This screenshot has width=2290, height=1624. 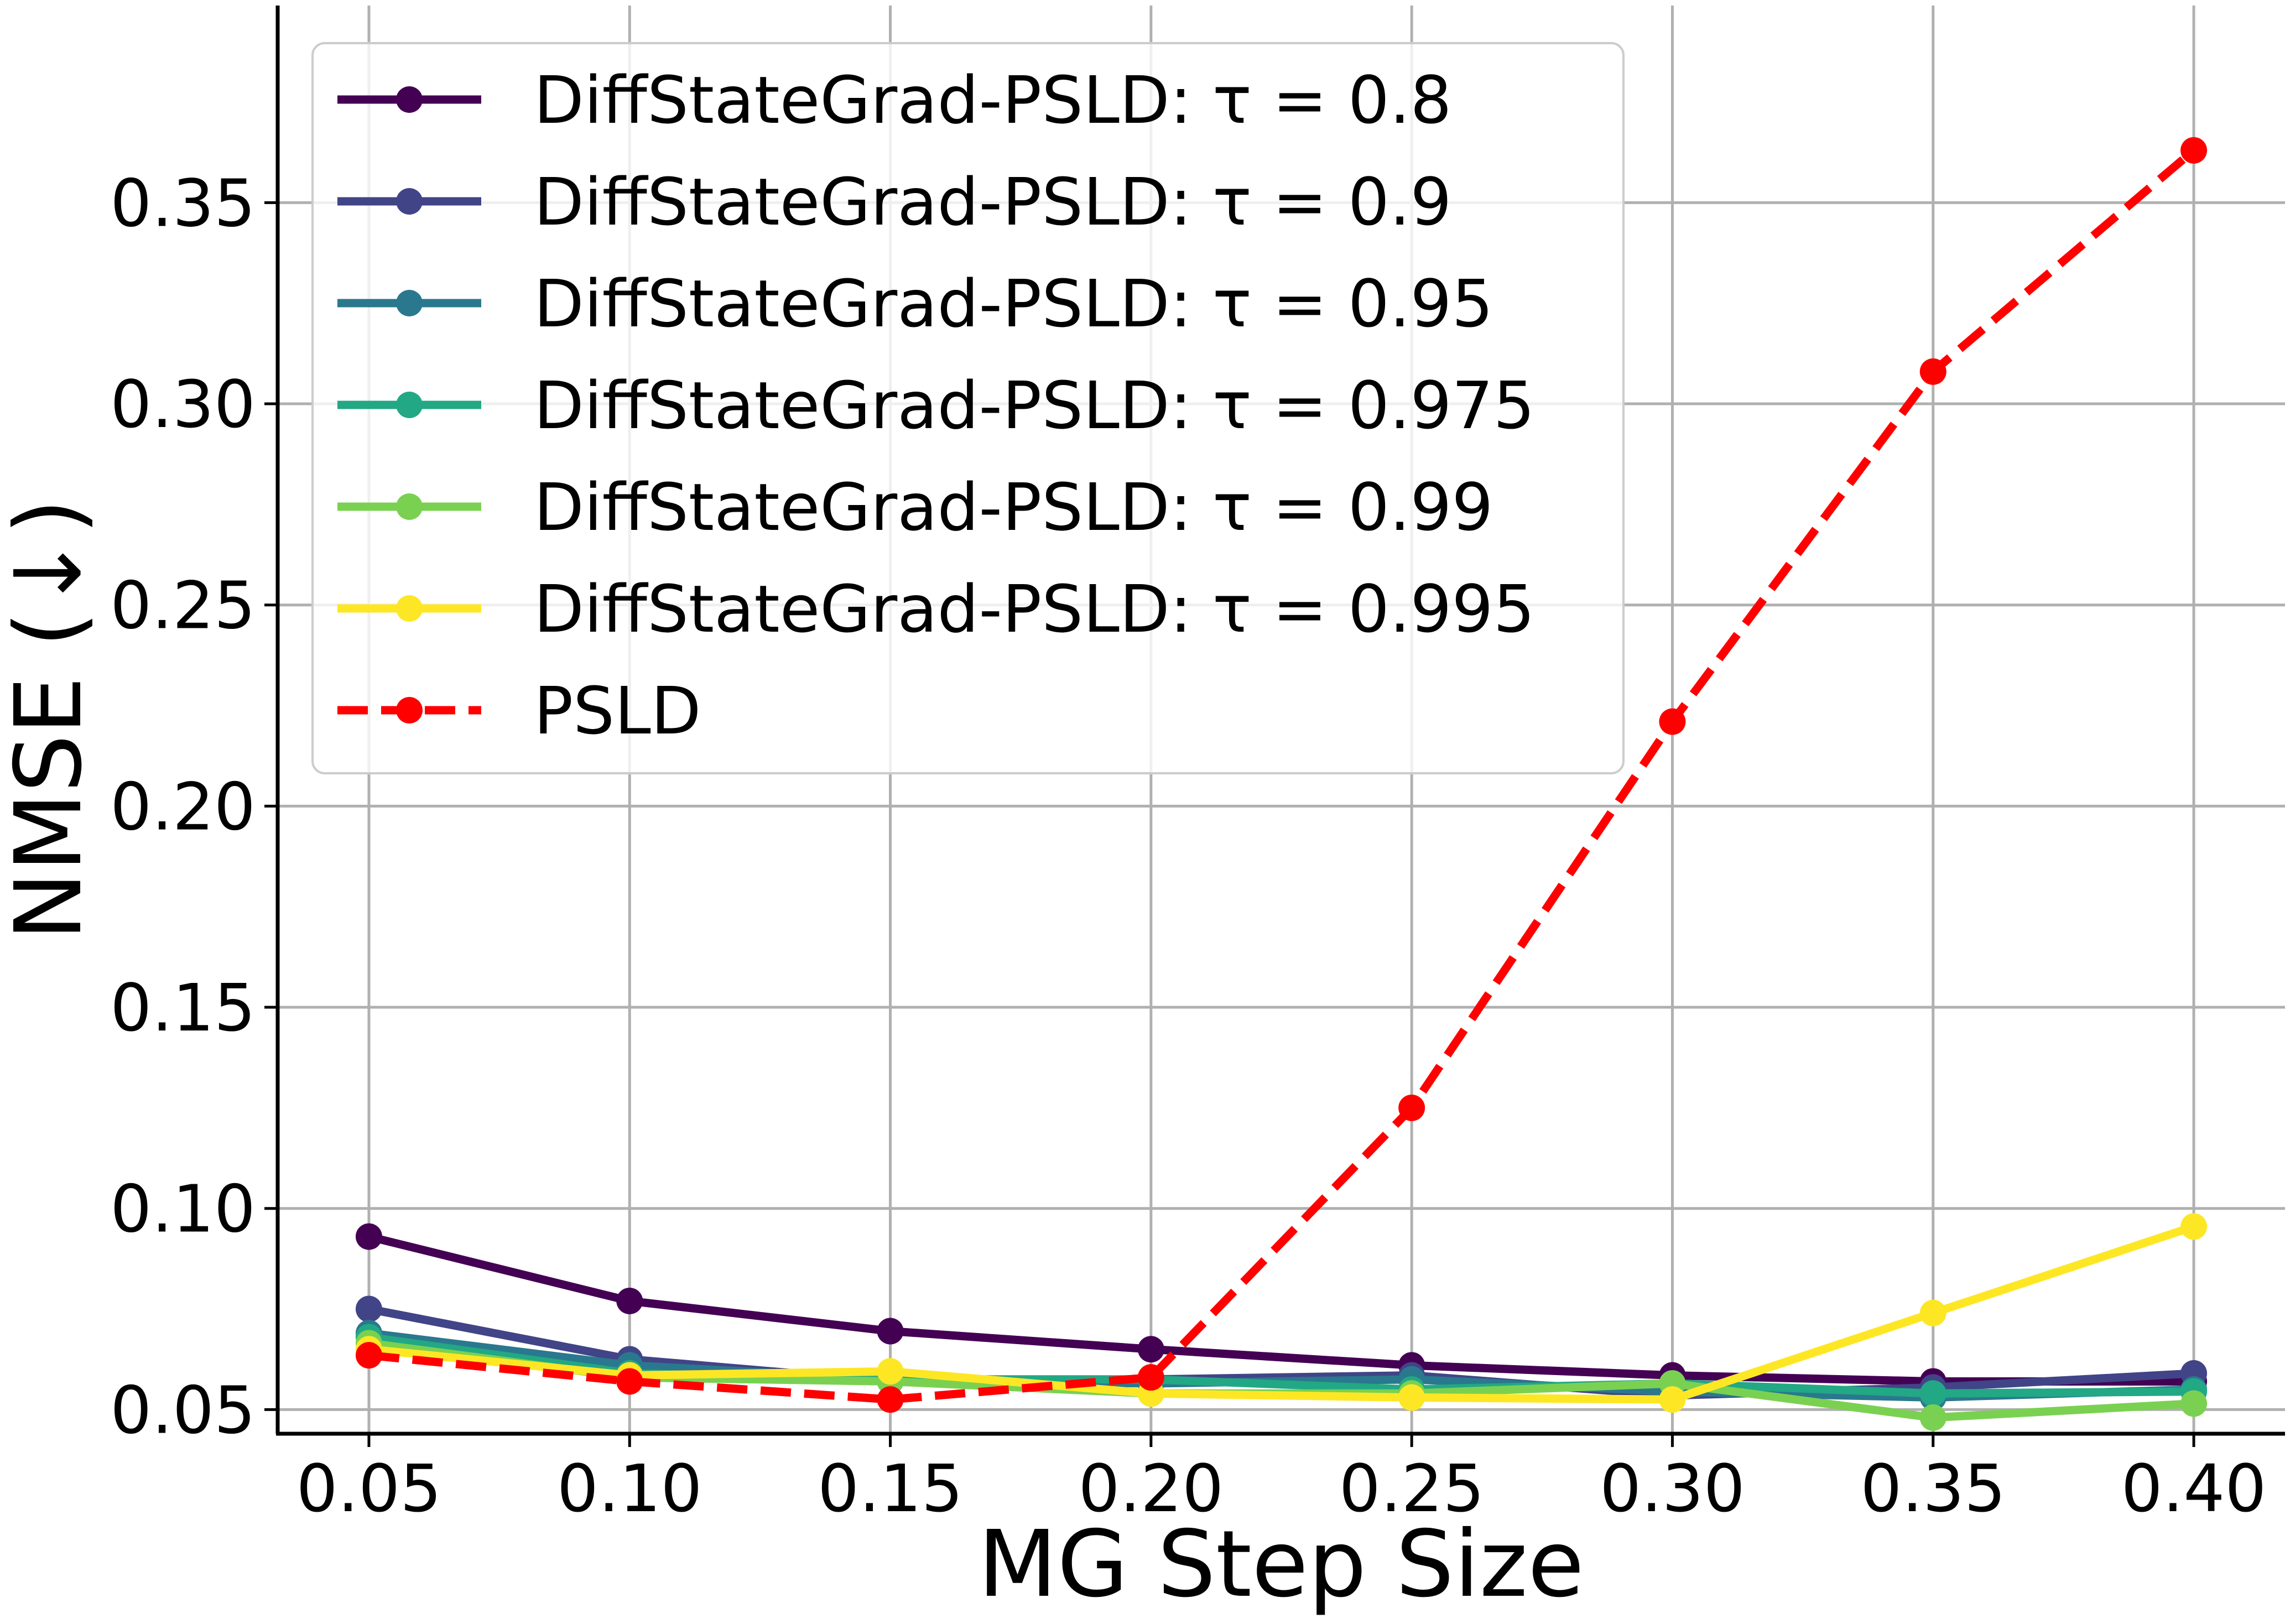 What do you see at coordinates (183, 806) in the screenshot?
I see `y-tick-label: 0.20` at bounding box center [183, 806].